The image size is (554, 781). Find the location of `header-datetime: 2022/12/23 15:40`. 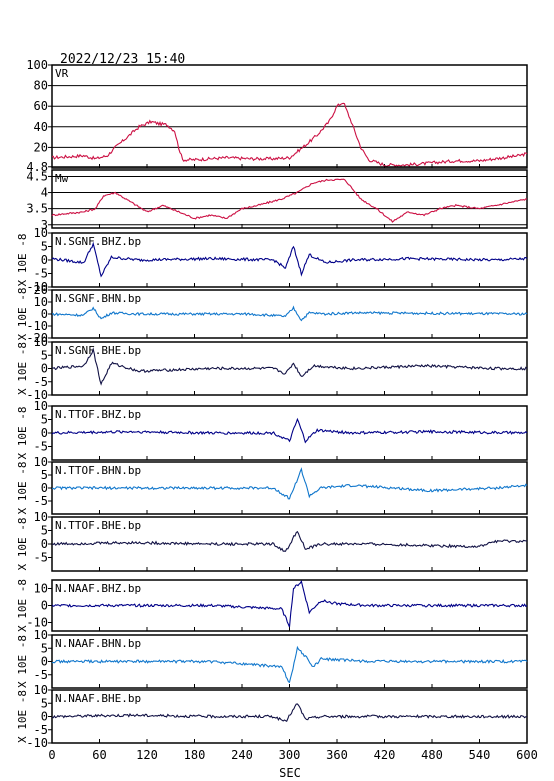

header-datetime: 2022/12/23 15:40 is located at coordinates (122, 59).